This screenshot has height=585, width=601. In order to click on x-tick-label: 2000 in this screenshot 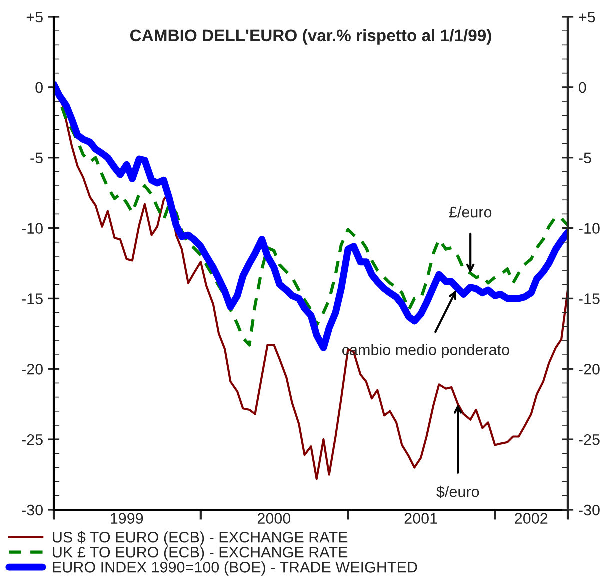, I will do `click(274, 518)`.